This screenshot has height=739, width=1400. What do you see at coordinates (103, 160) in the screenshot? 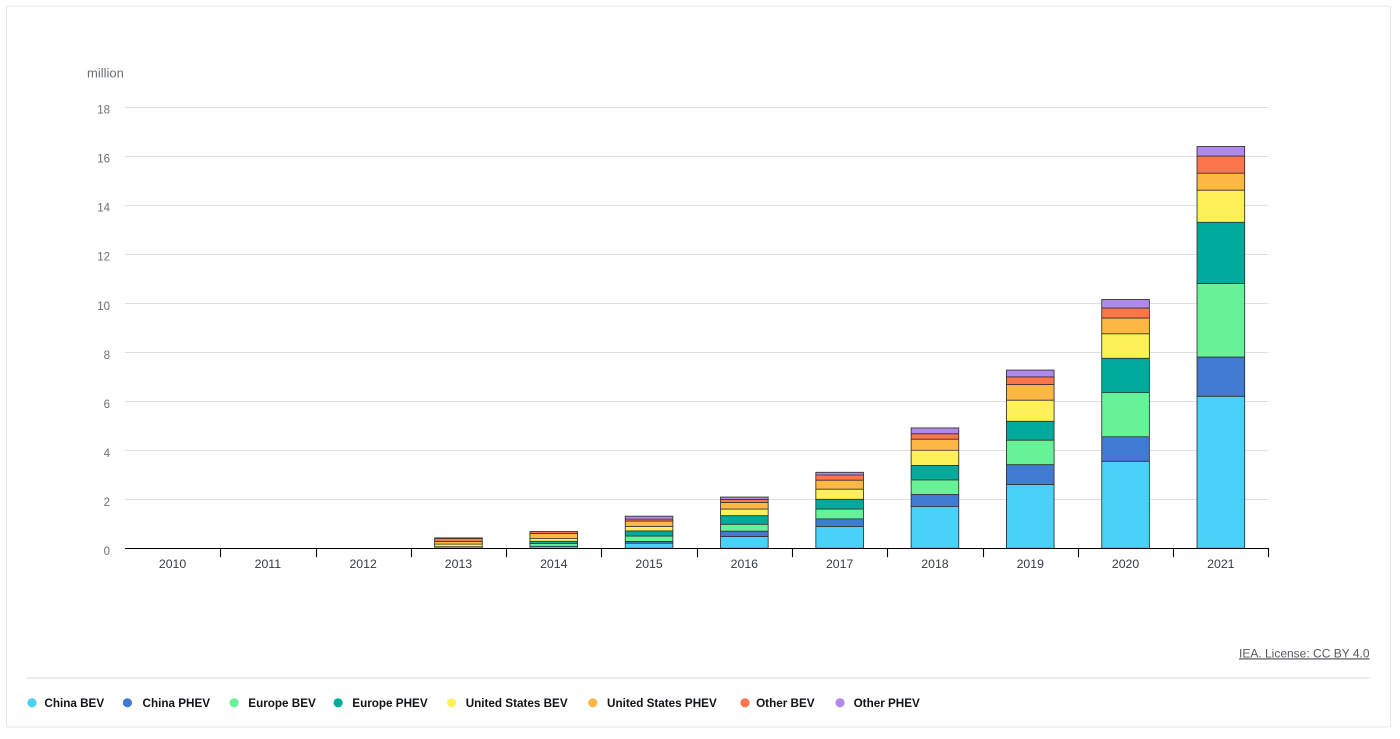
I see `svg-text: 16` at bounding box center [103, 160].